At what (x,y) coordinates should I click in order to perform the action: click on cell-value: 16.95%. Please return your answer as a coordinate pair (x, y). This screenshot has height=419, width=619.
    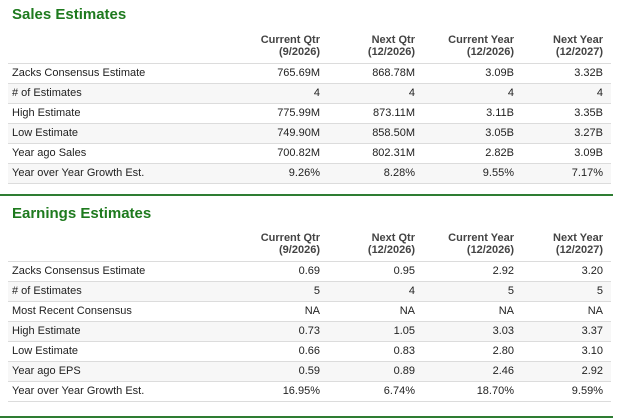
    Looking at the image, I should click on (280, 391).